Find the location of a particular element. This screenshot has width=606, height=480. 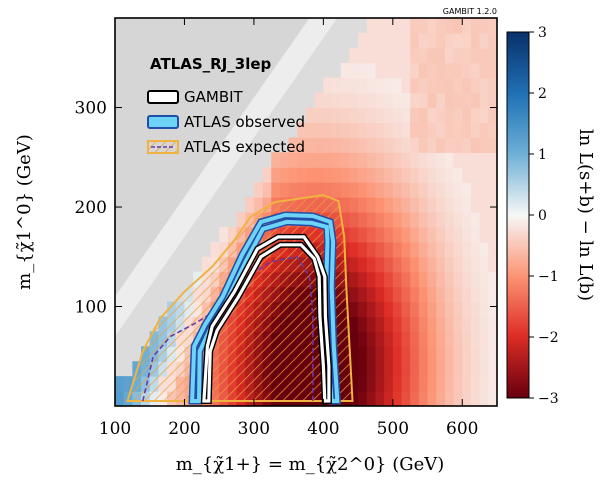

y-tick-label: 100 is located at coordinates (91, 308).